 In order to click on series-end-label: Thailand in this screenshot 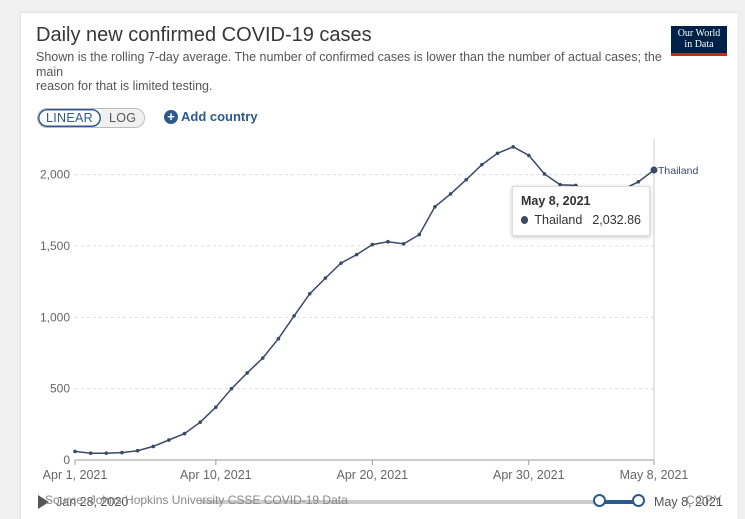, I will do `click(678, 171)`.